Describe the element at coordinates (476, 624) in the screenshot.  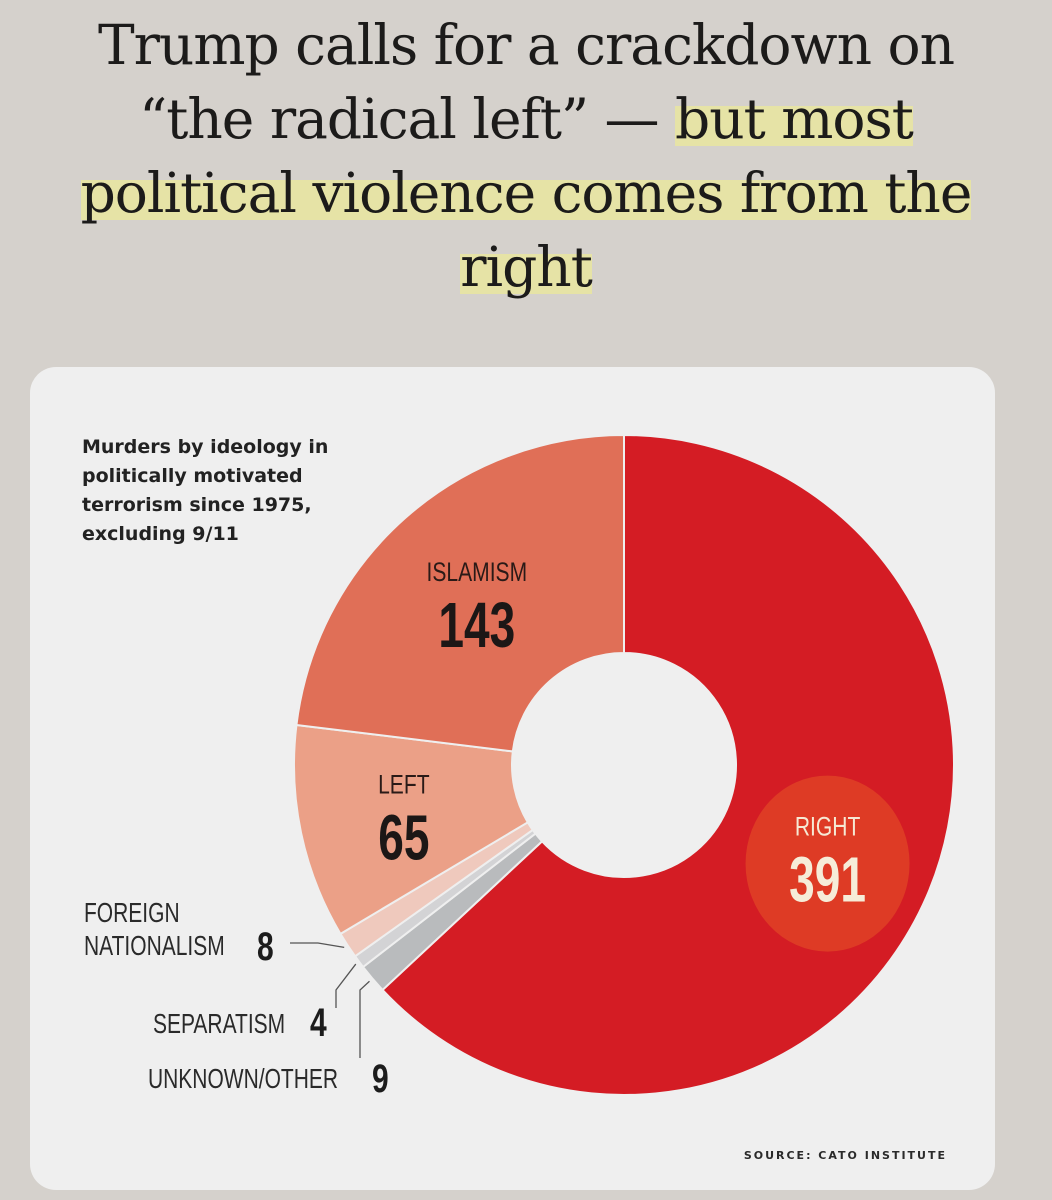
I see `value-islamism: 143` at that location.